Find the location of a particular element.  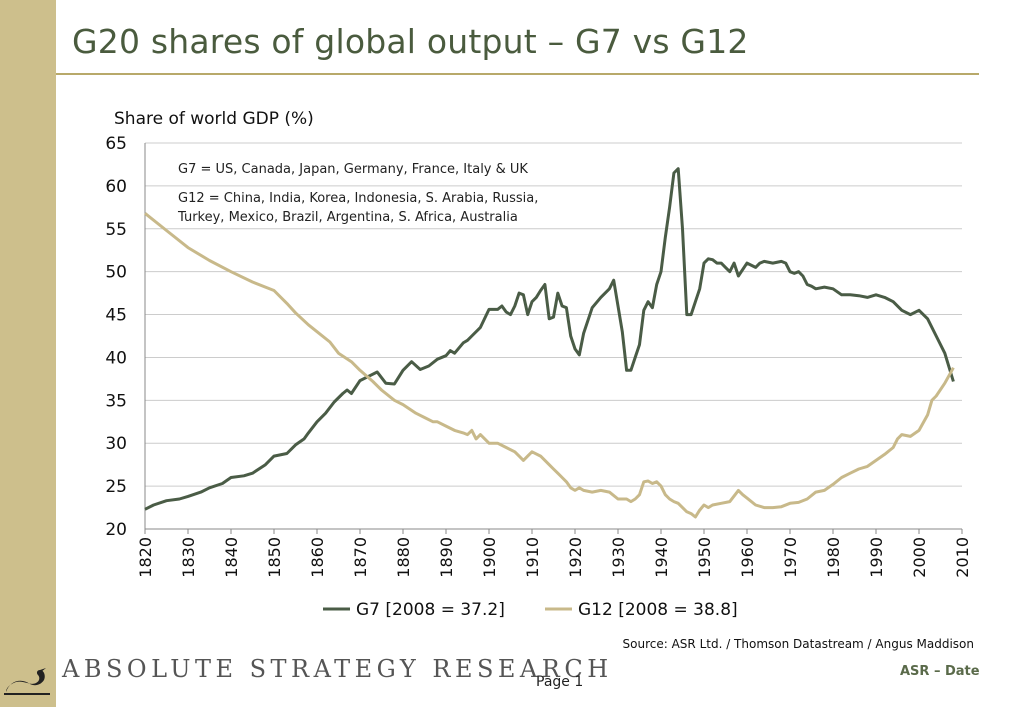

x-tick-label: 1900 is located at coordinates (489, 557).